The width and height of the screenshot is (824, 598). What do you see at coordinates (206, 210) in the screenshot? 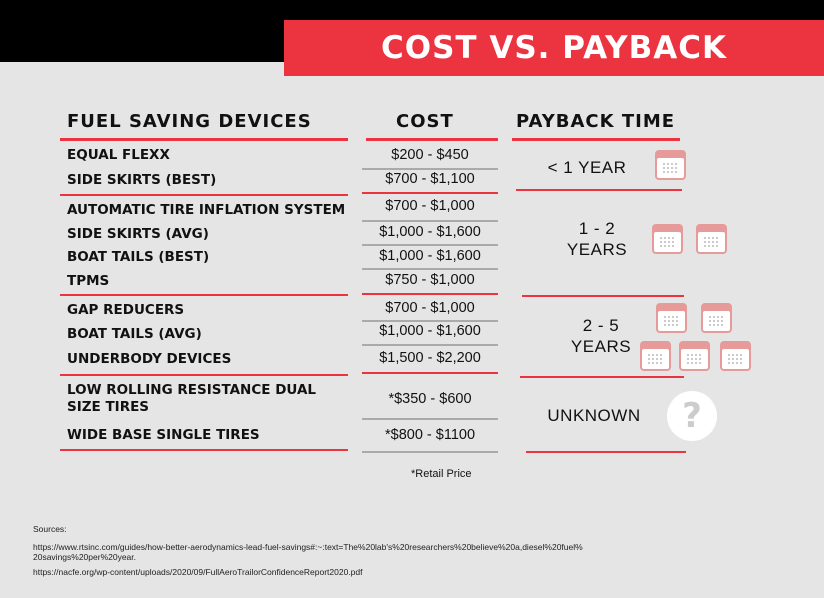
I see `device-name: AUTOMATIC TIRE INFLATION SYSTEM` at bounding box center [206, 210].